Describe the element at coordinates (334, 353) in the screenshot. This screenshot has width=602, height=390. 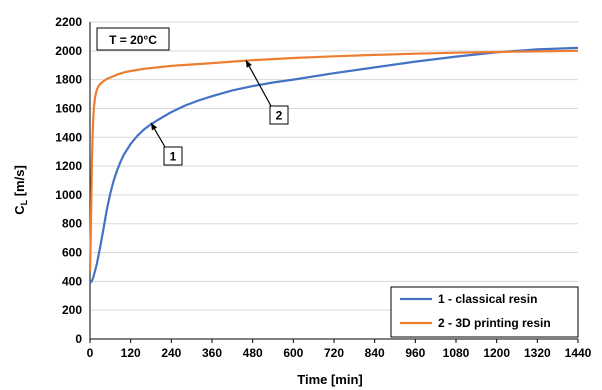
I see `x-tick-label: 720` at that location.